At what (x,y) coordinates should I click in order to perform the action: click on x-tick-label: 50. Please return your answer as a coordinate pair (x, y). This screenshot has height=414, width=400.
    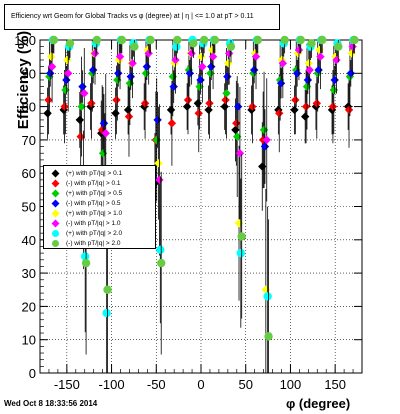
    Looking at the image, I should click on (245, 384).